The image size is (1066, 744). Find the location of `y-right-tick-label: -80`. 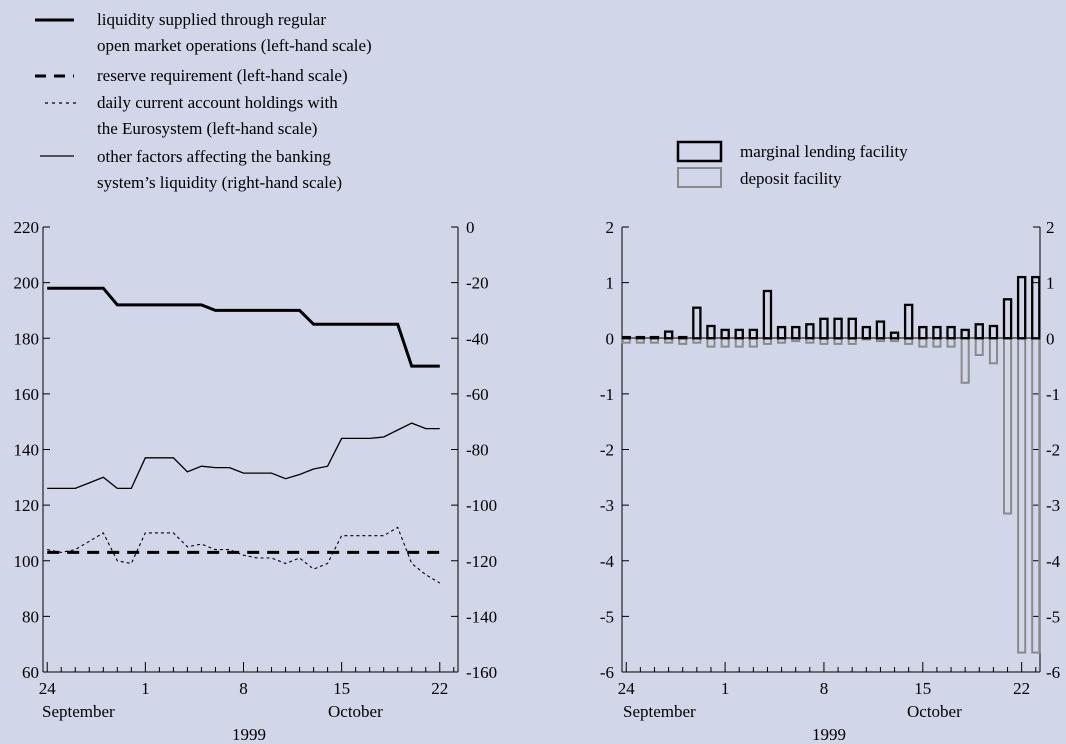

y-right-tick-label: -80 is located at coordinates (477, 450).